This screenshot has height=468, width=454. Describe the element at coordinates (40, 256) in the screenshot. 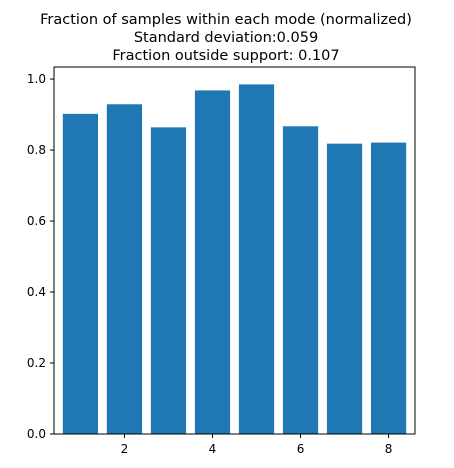

I see `y-axis-ticks: 0.0 0.2 0.4 0.6 0.8 1.0` at that location.